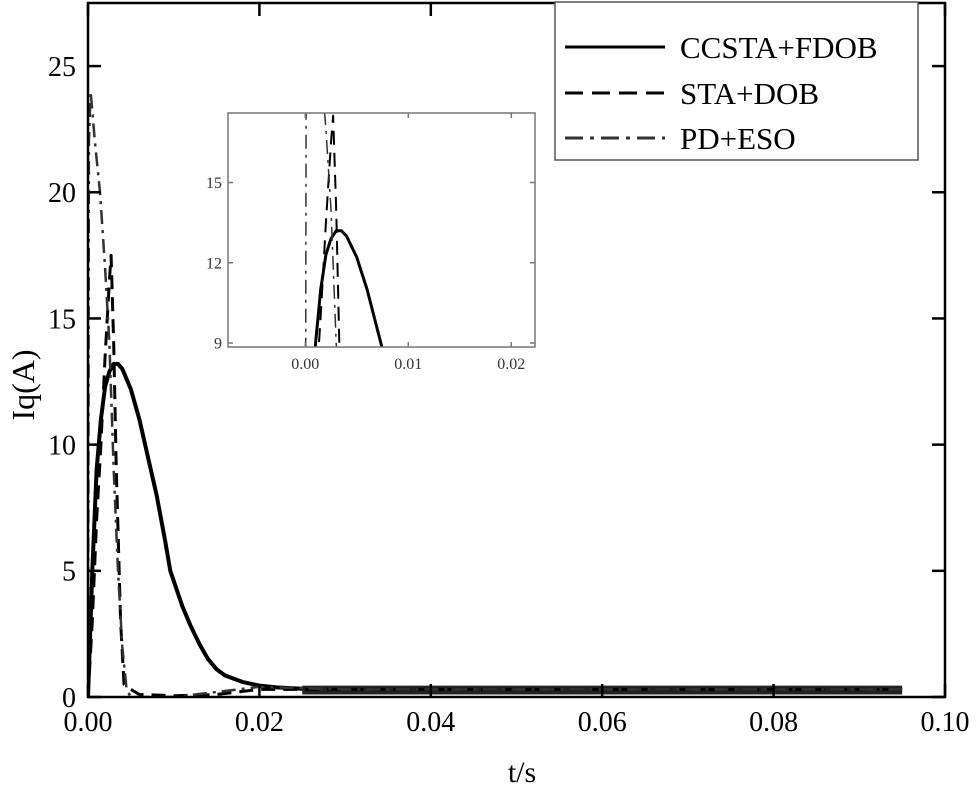 This screenshot has height=792, width=980. Describe the element at coordinates (430, 722) in the screenshot. I see `main-x-tick-label: 0.04` at that location.